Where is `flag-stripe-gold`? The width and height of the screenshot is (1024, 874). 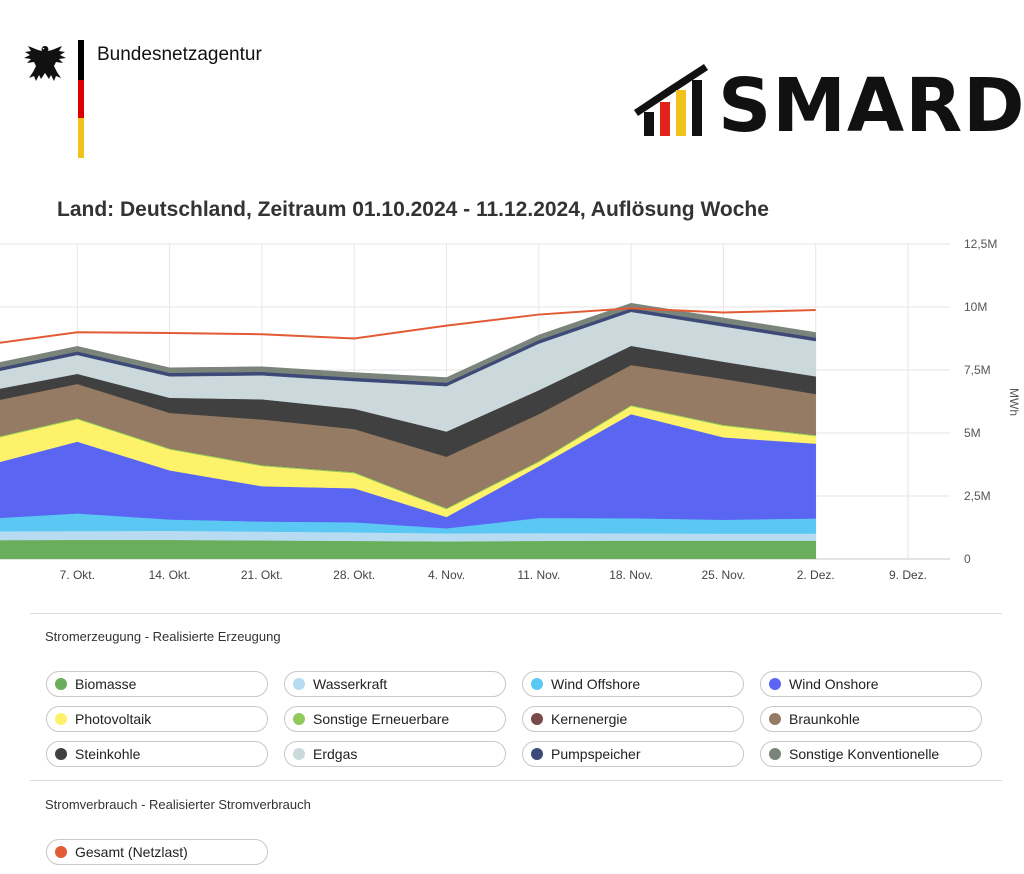 flag-stripe-gold is located at coordinates (81, 138).